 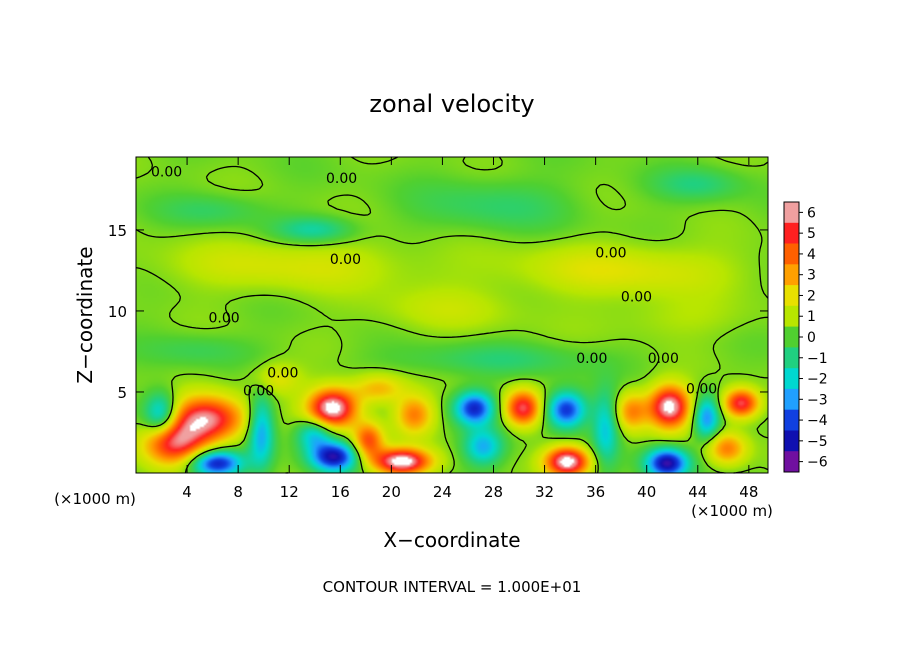 I want to click on x-tick-label: 12, so click(x=289, y=492).